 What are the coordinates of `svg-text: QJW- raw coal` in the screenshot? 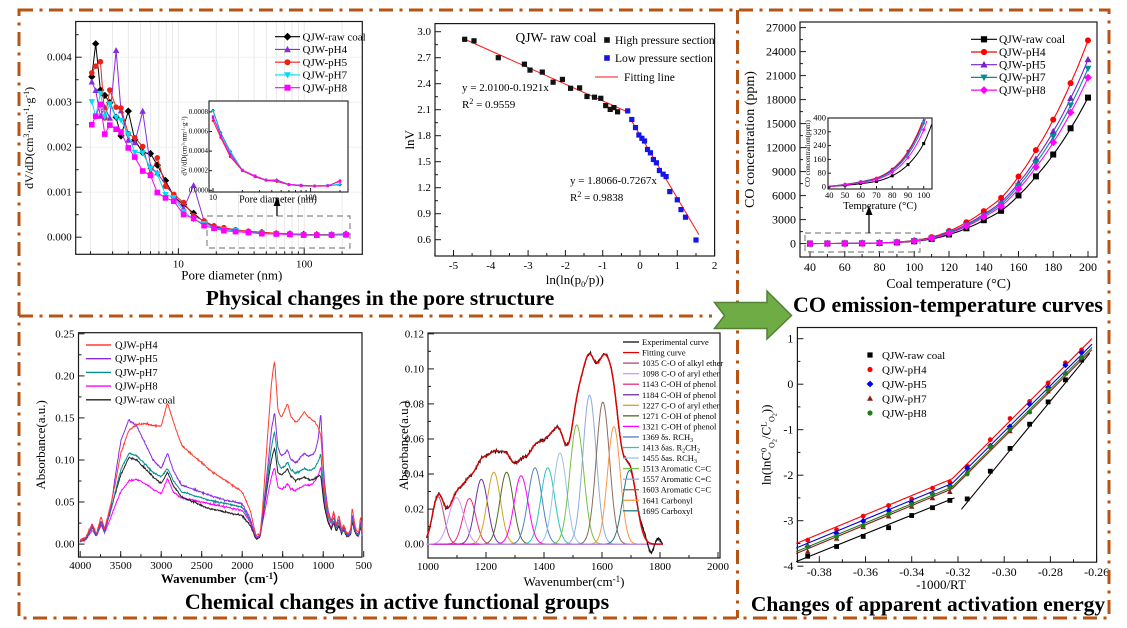 It's located at (556, 37).